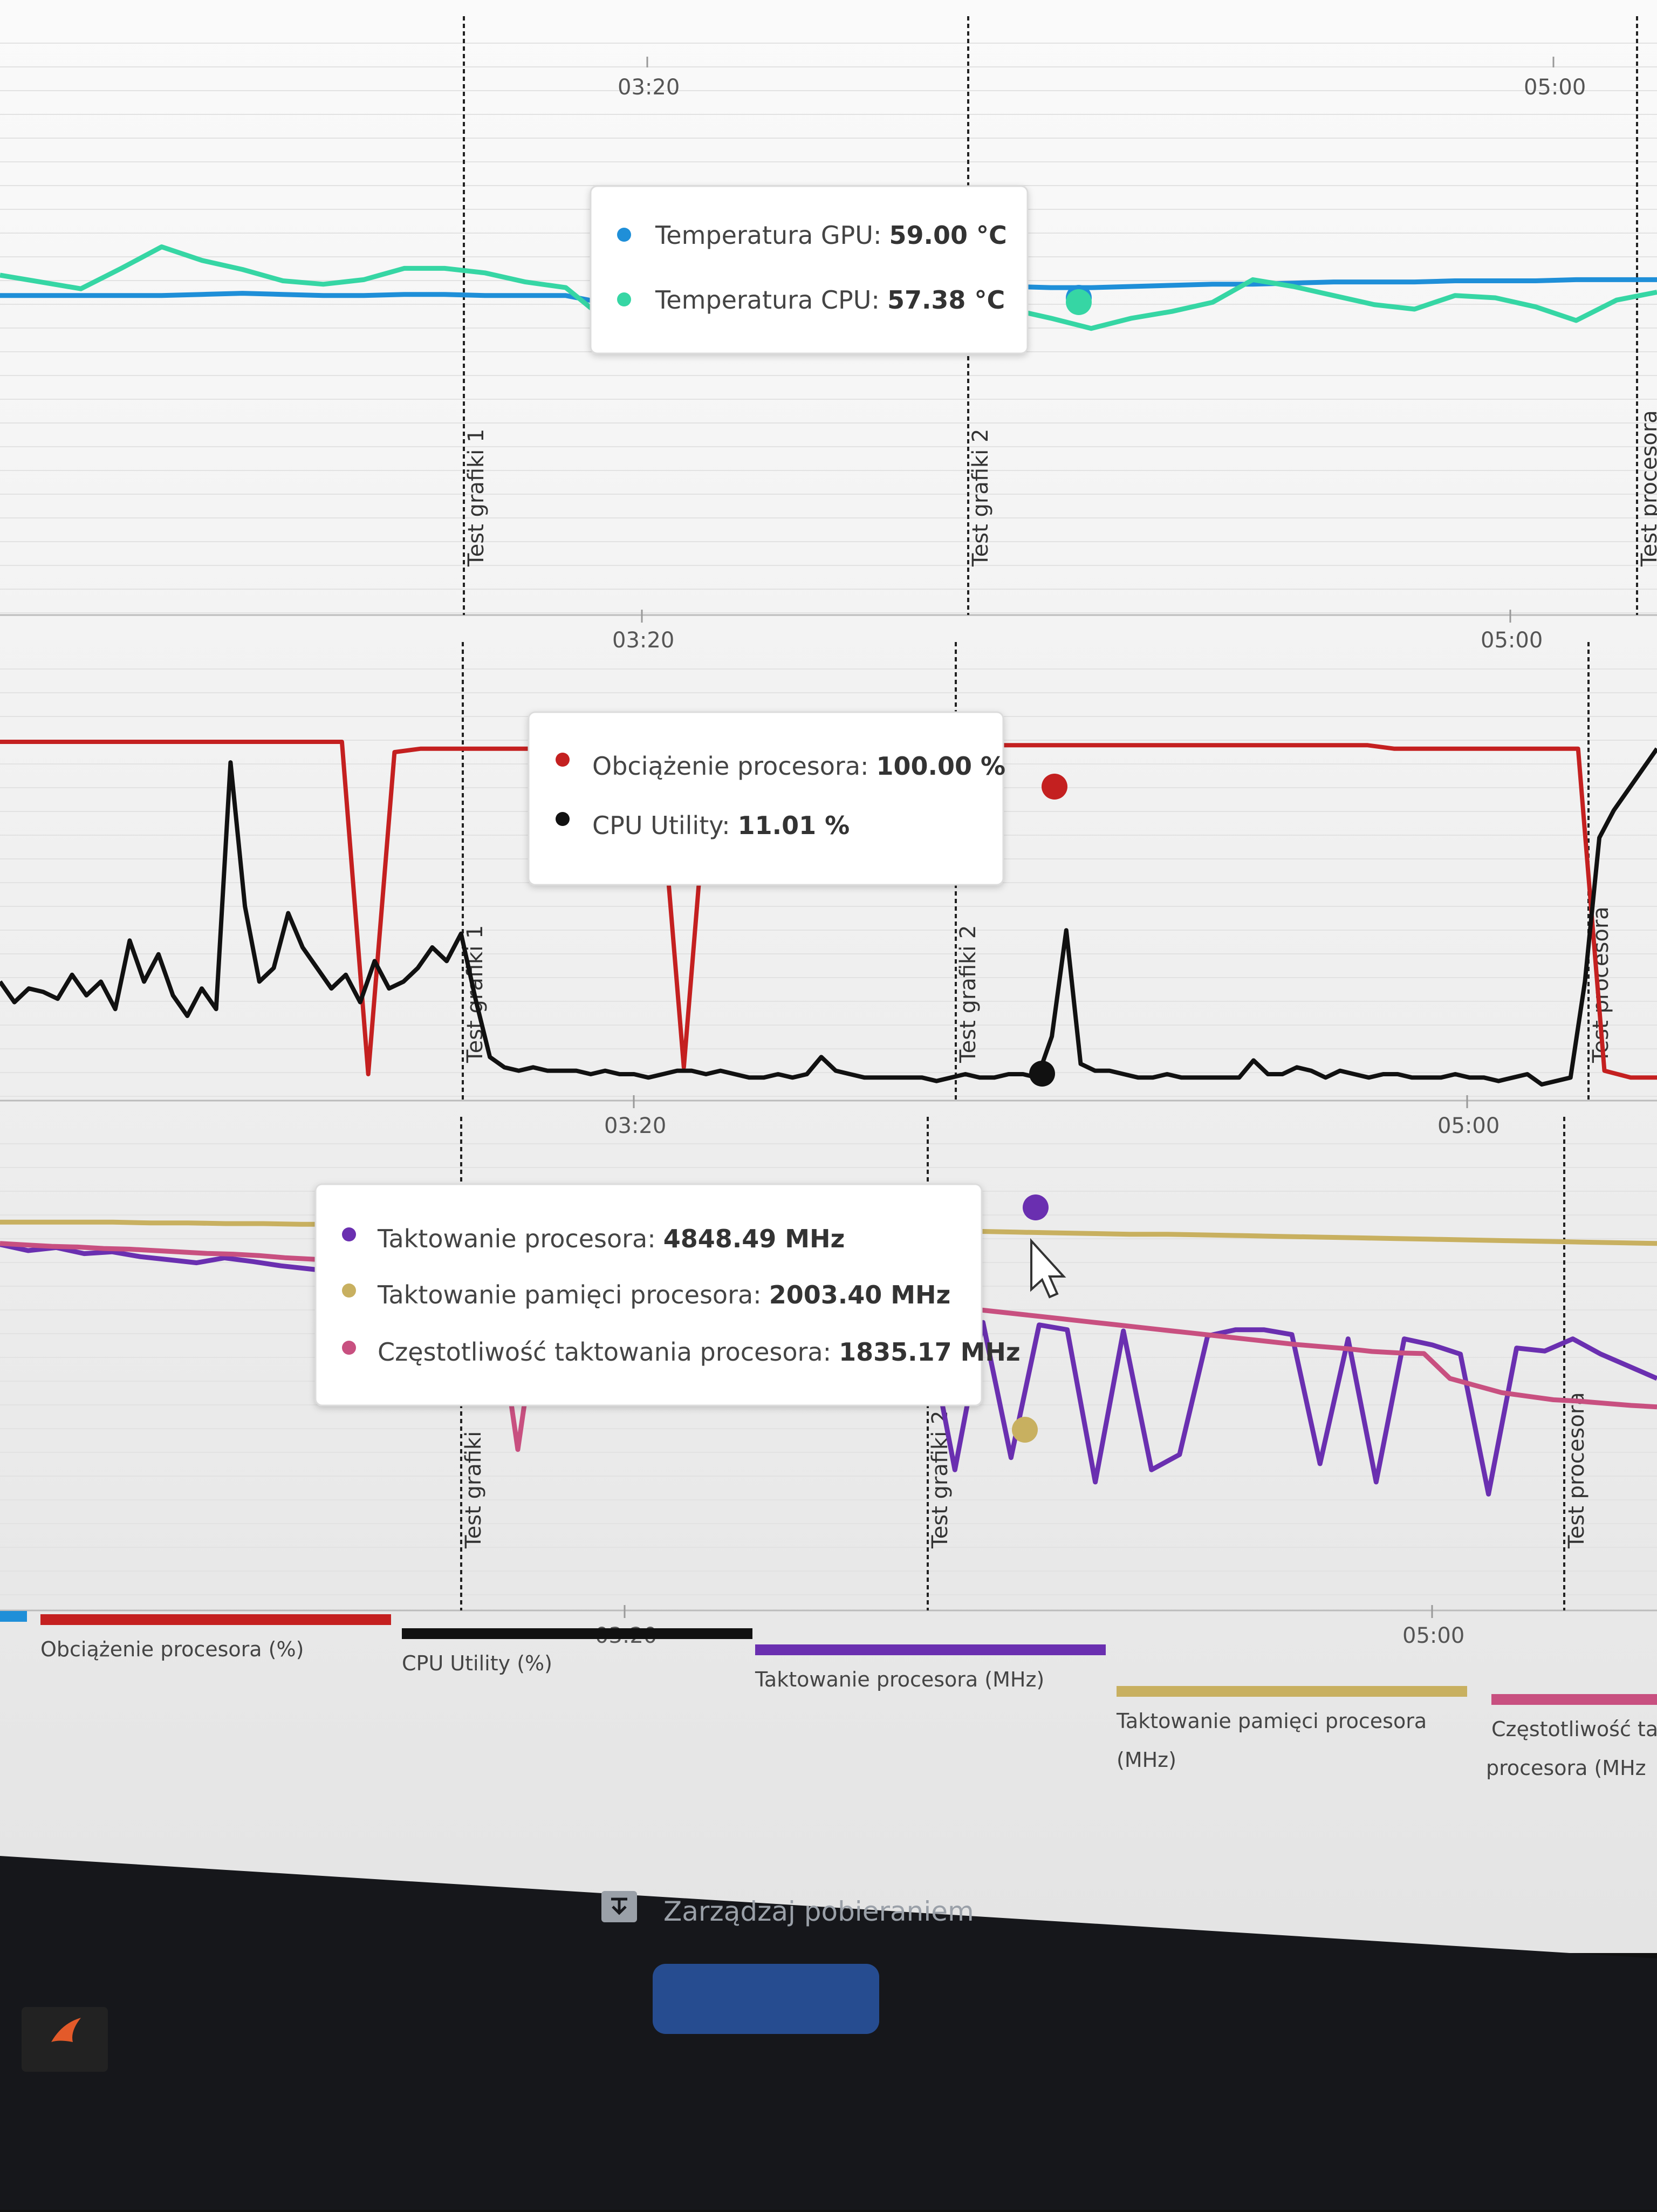 This screenshot has width=1657, height=2212. I want to click on tooltip-value-load: 100.00 %, so click(942, 767).